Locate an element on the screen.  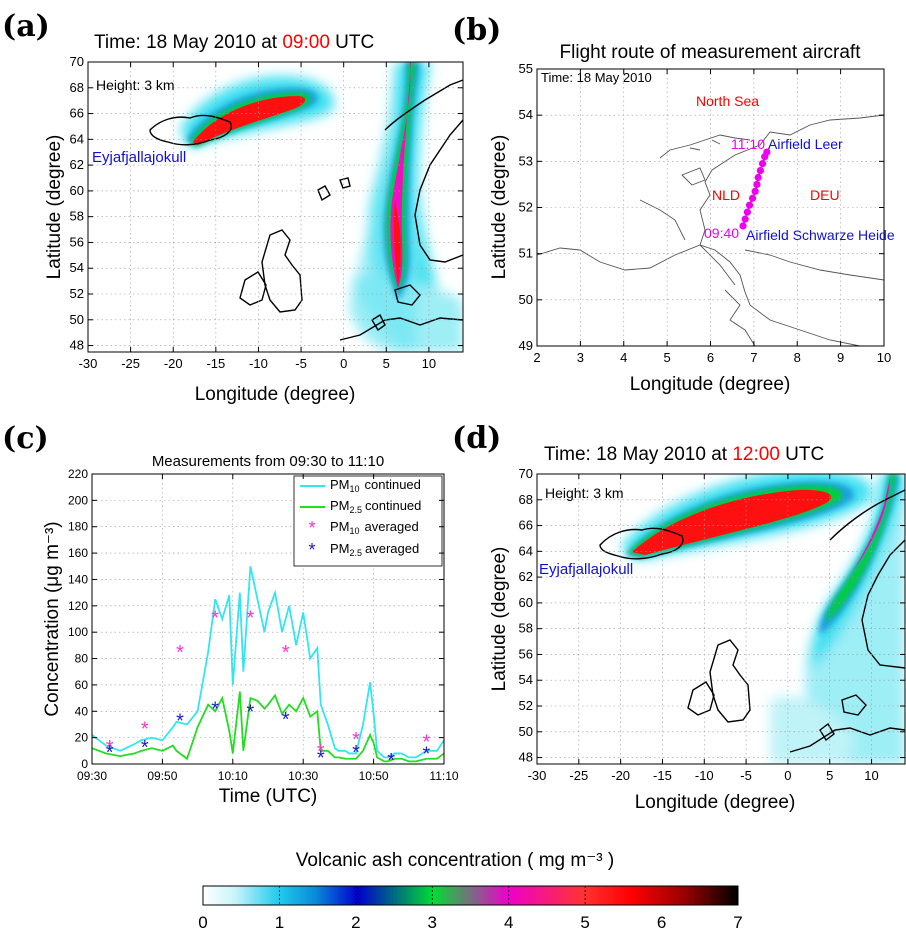
panel-b-ytick: 54 is located at coordinates (526, 114).